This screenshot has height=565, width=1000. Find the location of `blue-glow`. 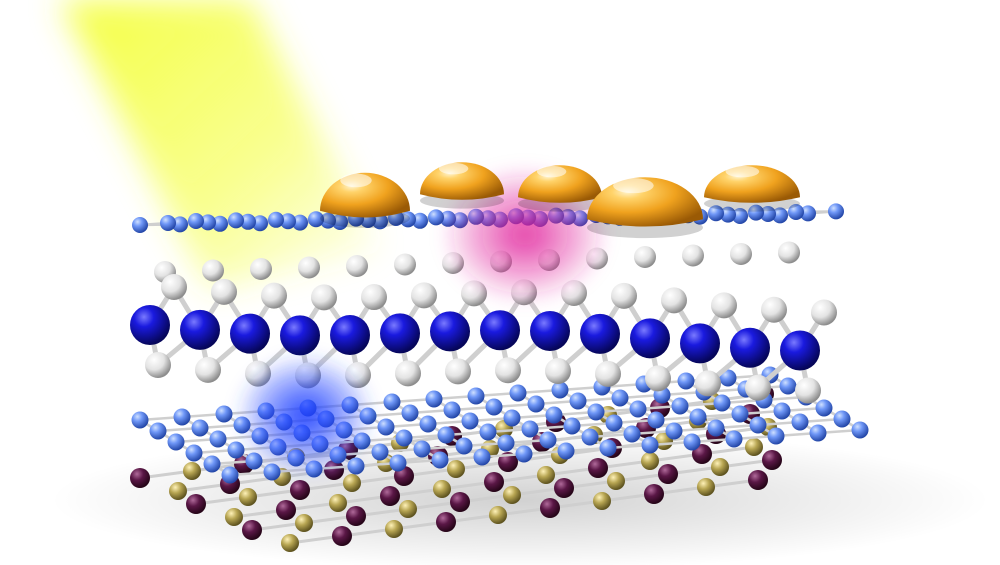

blue-glow is located at coordinates (305, 415).